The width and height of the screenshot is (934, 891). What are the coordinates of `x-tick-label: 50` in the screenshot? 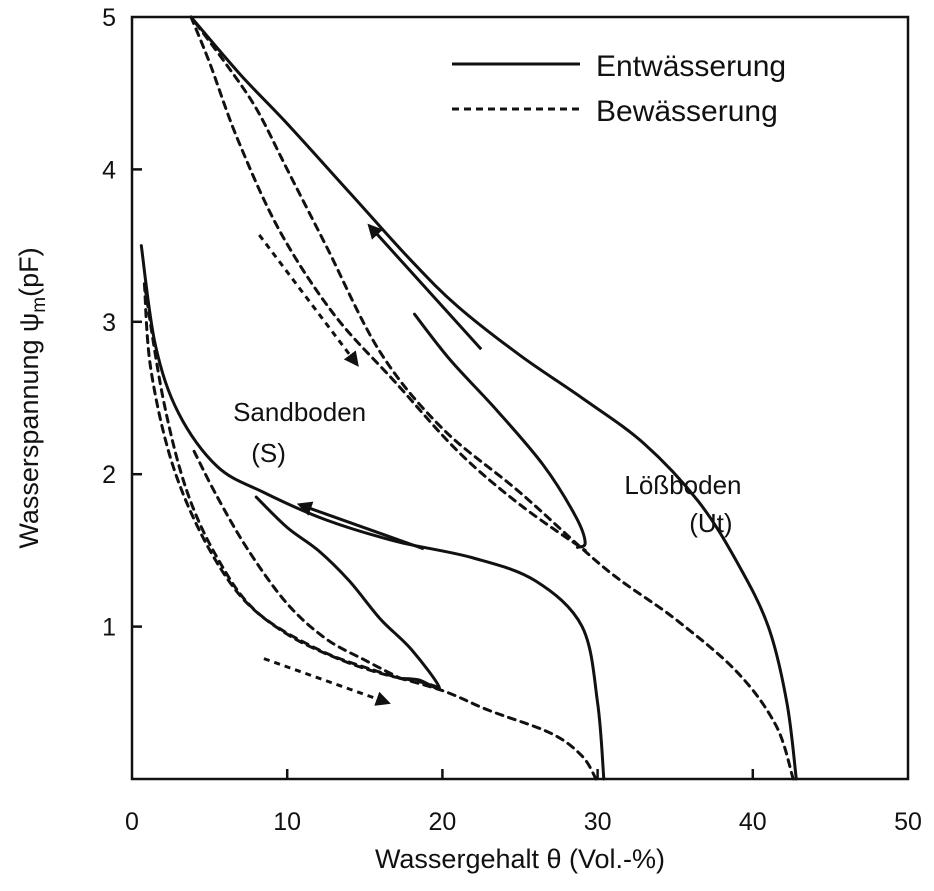 It's located at (908, 822).